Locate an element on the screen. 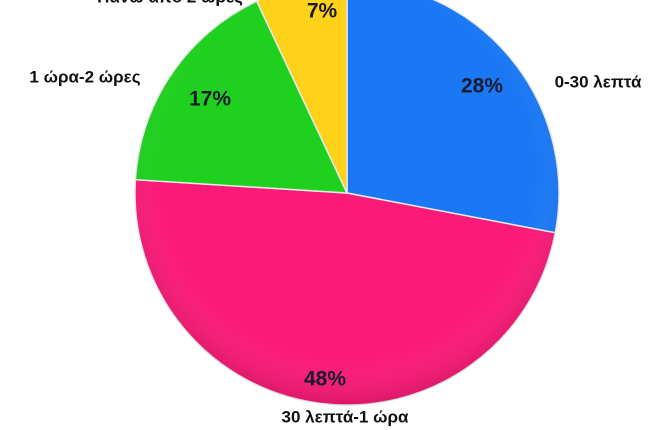  data-label: 7% is located at coordinates (322, 11).